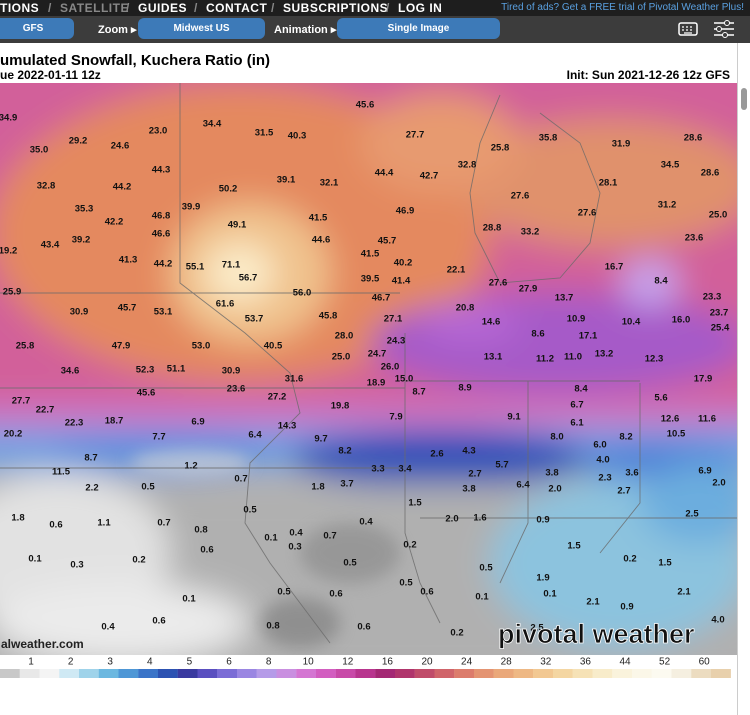 The width and height of the screenshot is (750, 715). I want to click on snowfall-value: 24.3, so click(396, 341).